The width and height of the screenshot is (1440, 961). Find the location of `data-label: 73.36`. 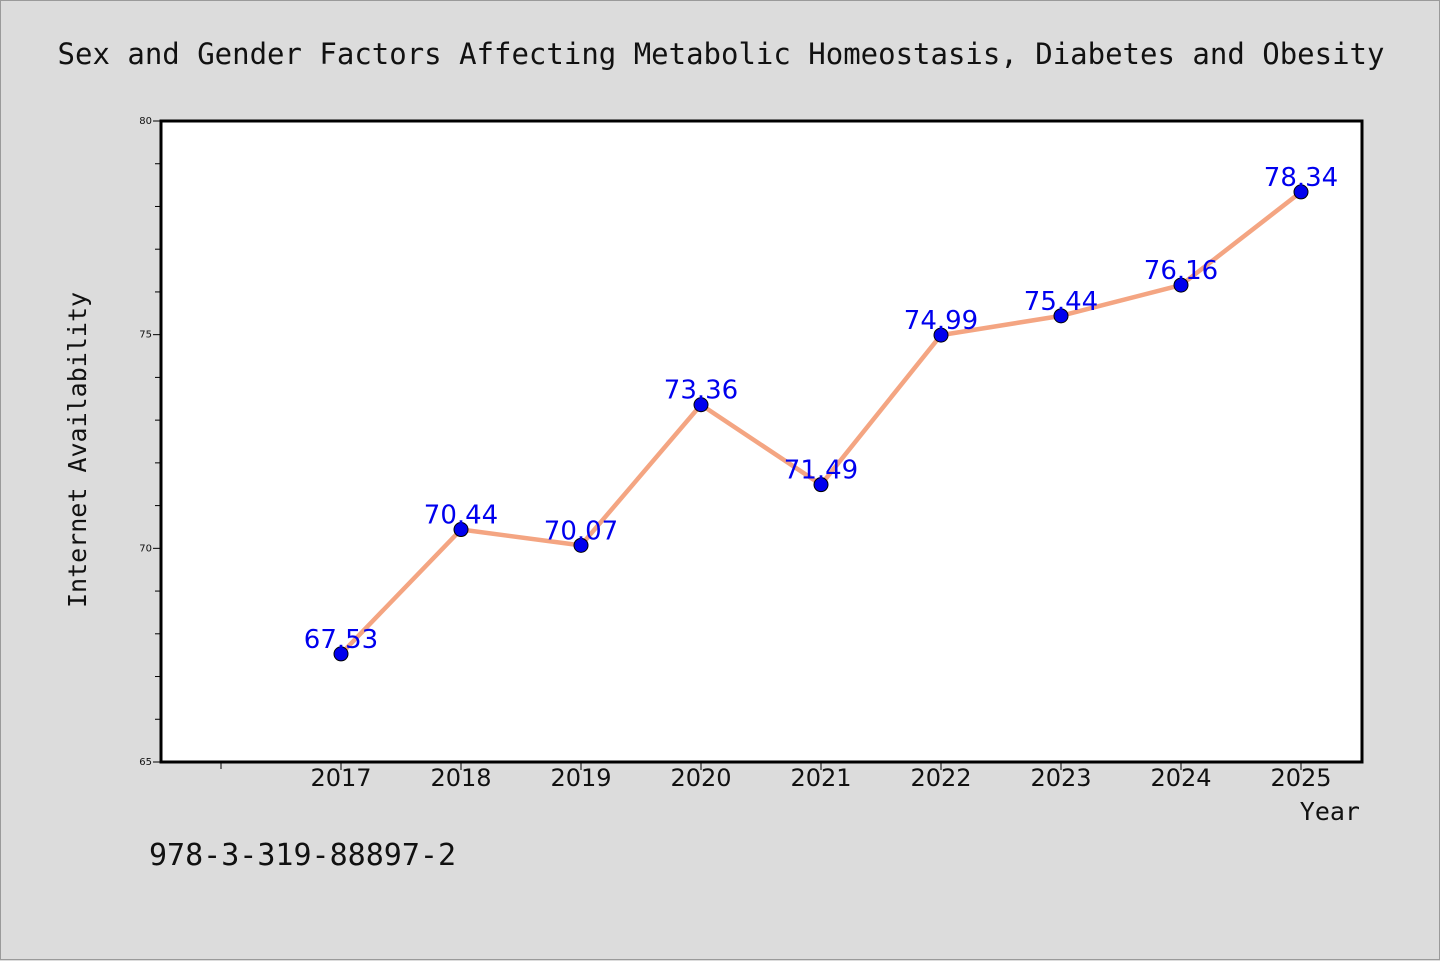

data-label: 73.36 is located at coordinates (701, 391).